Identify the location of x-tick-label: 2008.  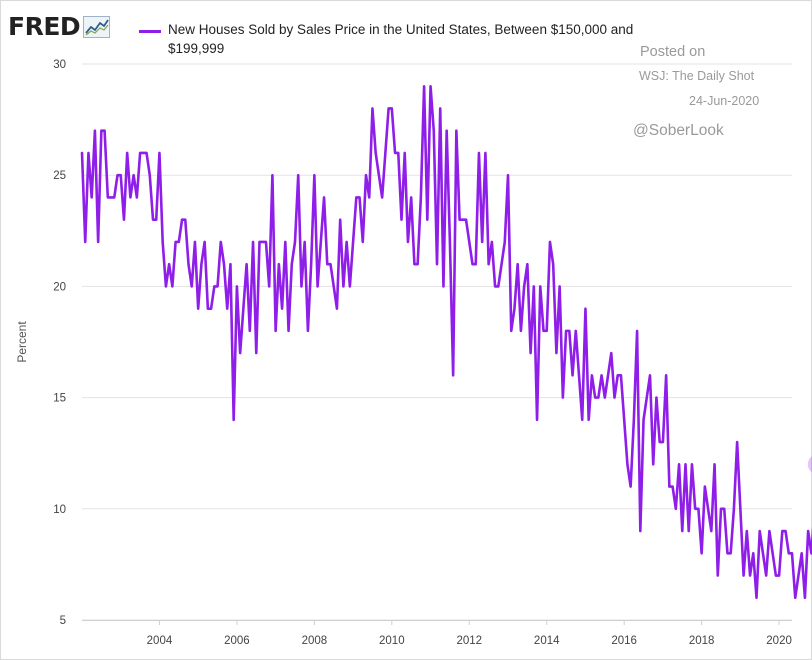
(315, 641).